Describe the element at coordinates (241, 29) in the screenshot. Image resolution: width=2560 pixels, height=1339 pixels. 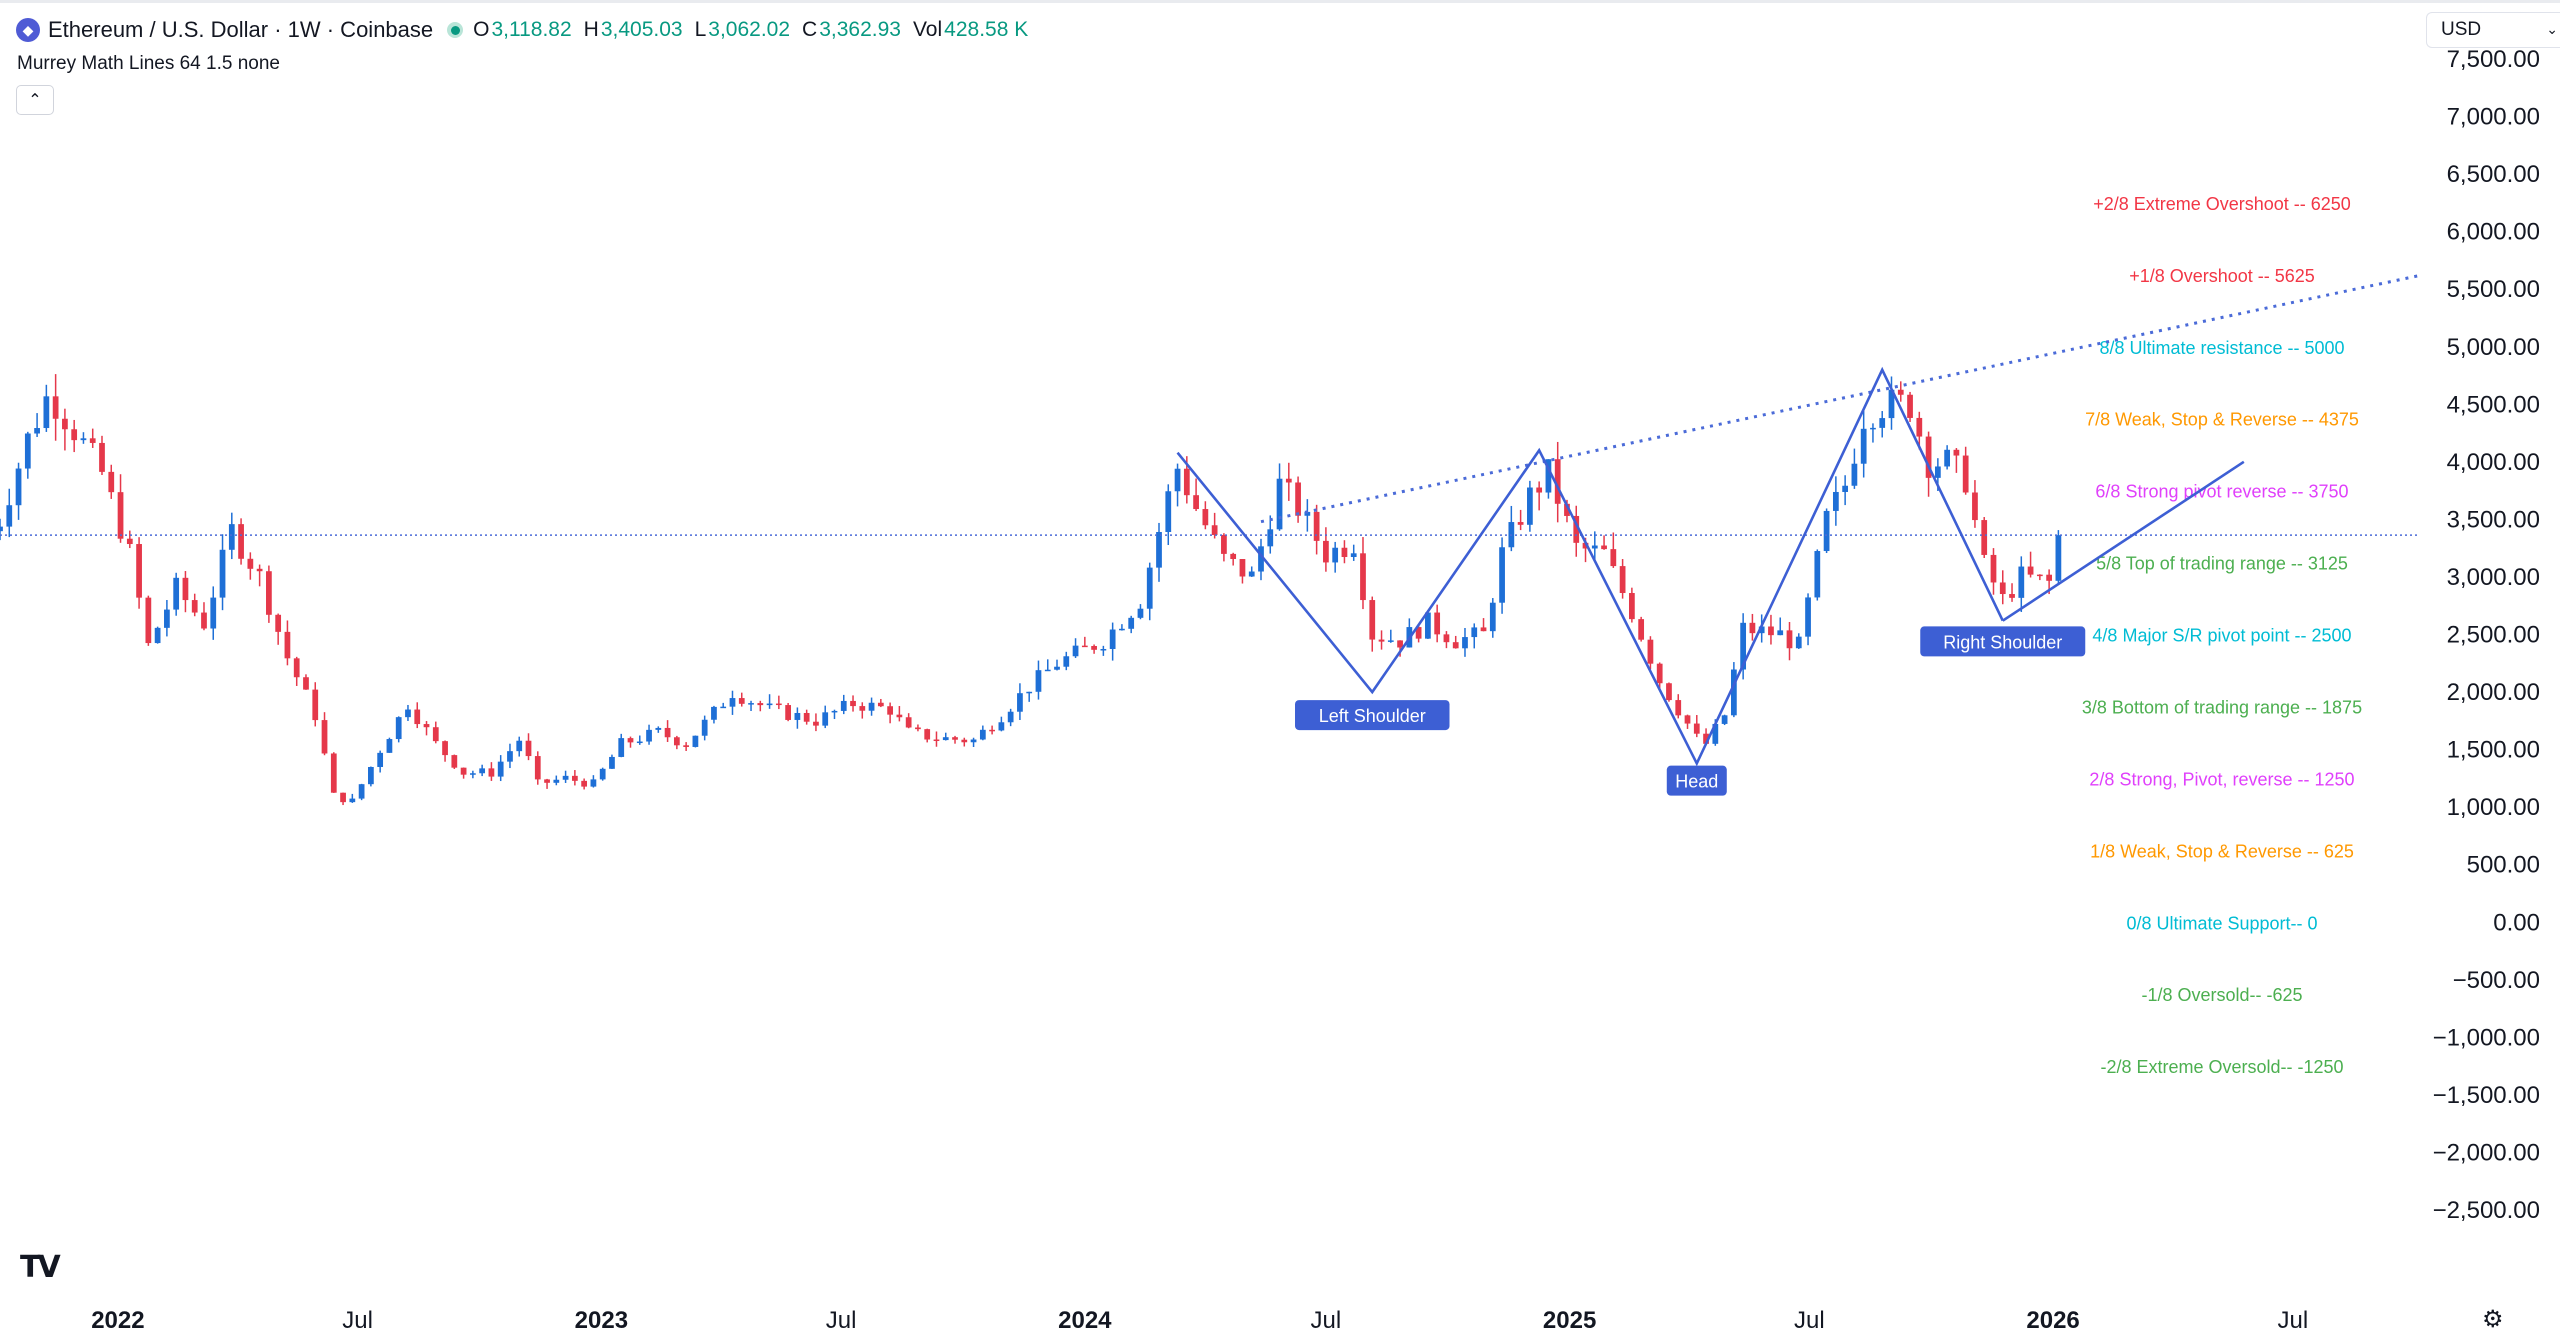
I see `symbol-title: Ethereum / U.S. Dollar · 1W · Coinbase` at that location.